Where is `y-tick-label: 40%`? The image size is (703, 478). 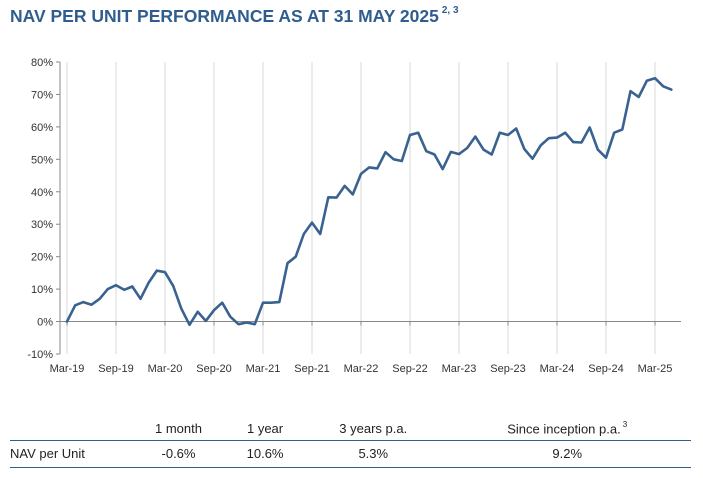
y-tick-label: 40% is located at coordinates (42, 193).